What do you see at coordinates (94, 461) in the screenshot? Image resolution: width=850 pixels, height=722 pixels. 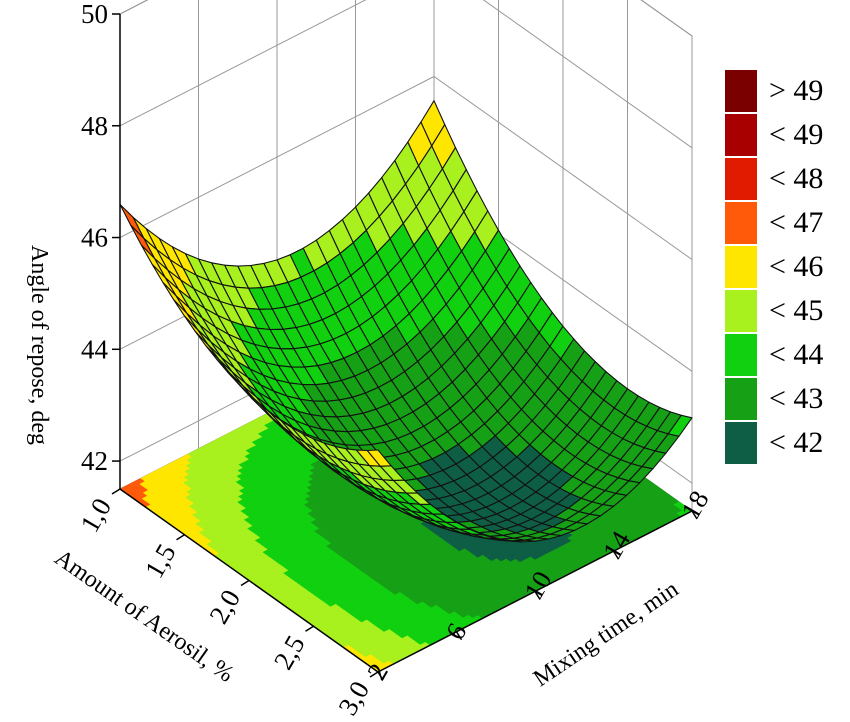 I see `z-tick-label: 42` at bounding box center [94, 461].